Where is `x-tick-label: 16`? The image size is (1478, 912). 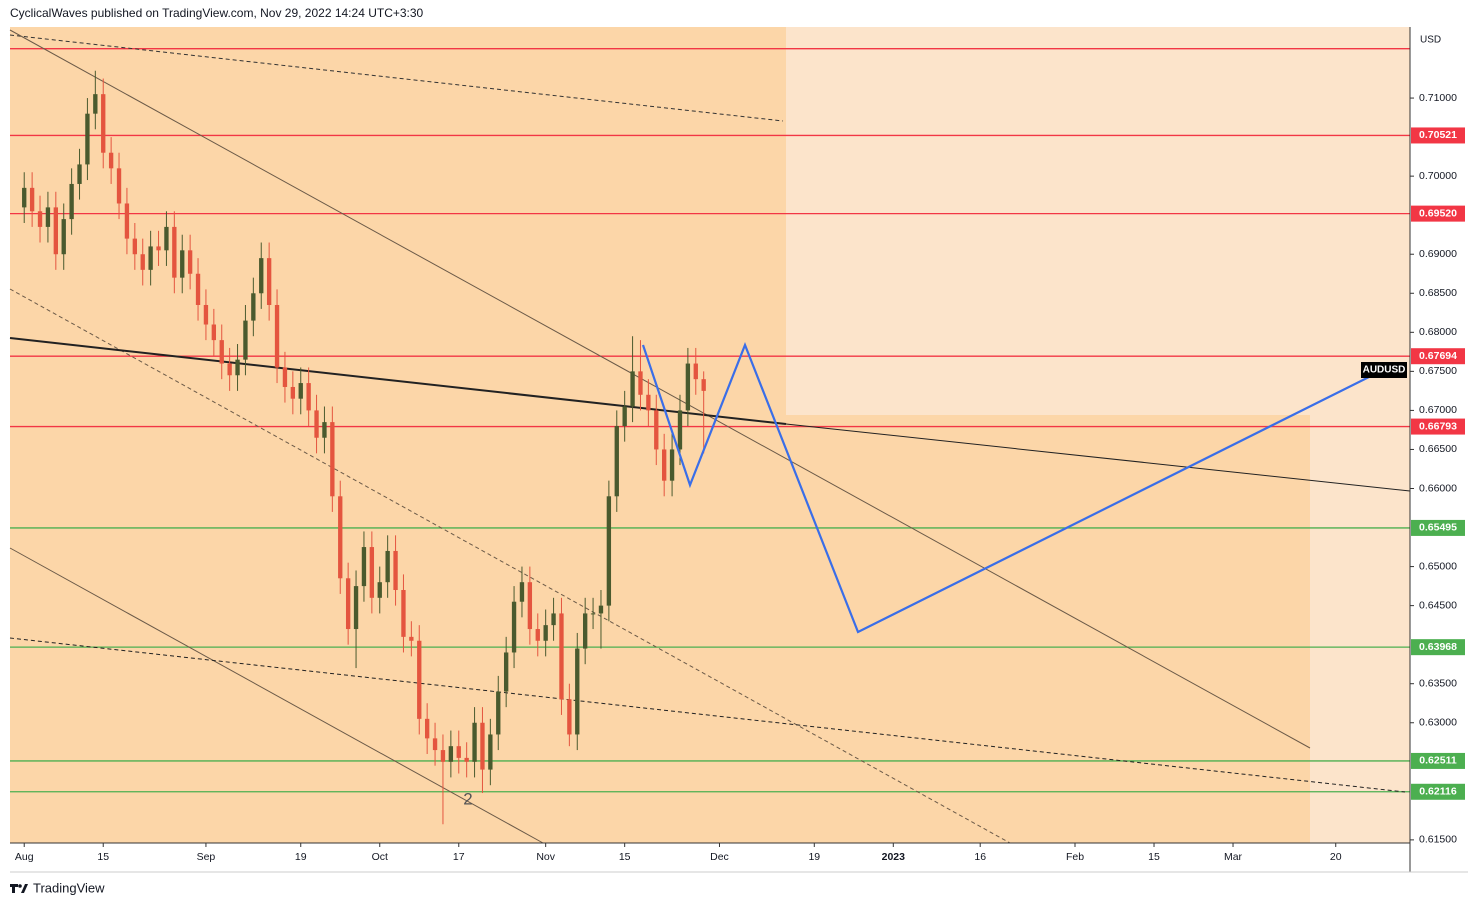
x-tick-label: 16 is located at coordinates (980, 857).